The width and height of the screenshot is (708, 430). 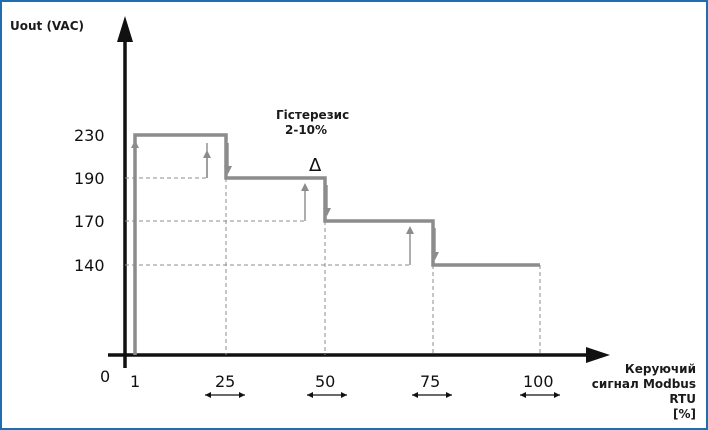 I want to click on x-origin-label: 0, so click(x=105, y=376).